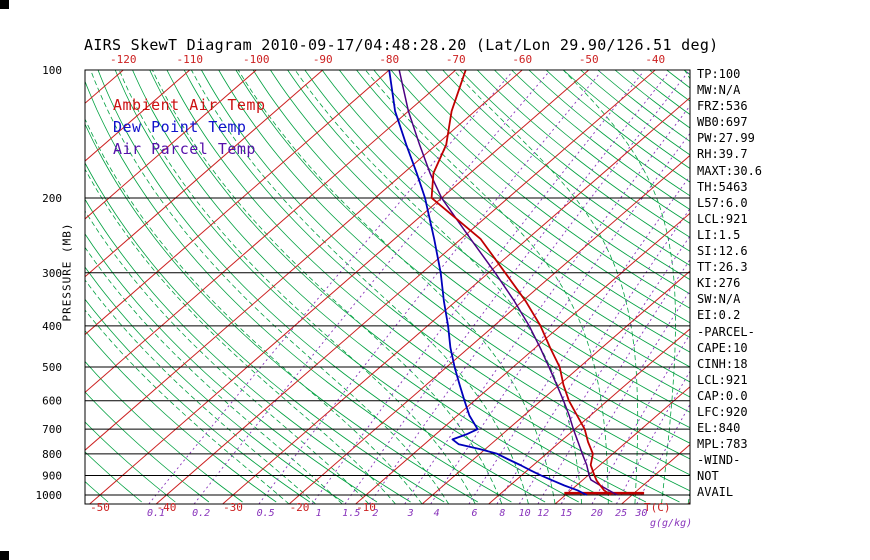 The image size is (870, 560). Describe the element at coordinates (319, 513) in the screenshot. I see `mixing-ratio-tick: 1` at that location.